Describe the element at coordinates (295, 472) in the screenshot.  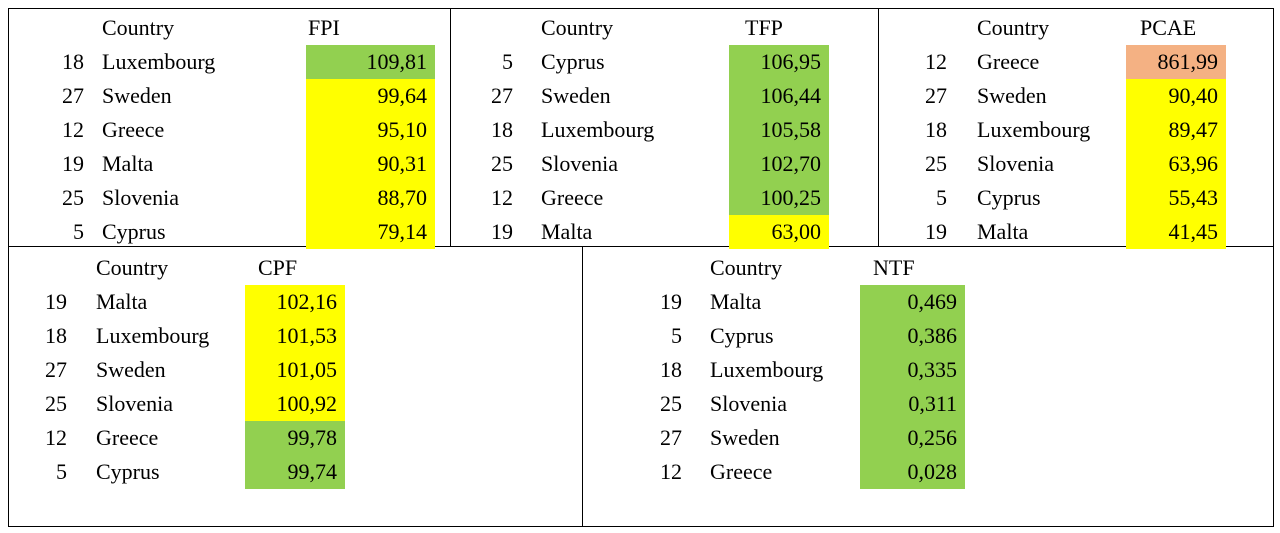
I see `value-cell: 99,74` at that location.